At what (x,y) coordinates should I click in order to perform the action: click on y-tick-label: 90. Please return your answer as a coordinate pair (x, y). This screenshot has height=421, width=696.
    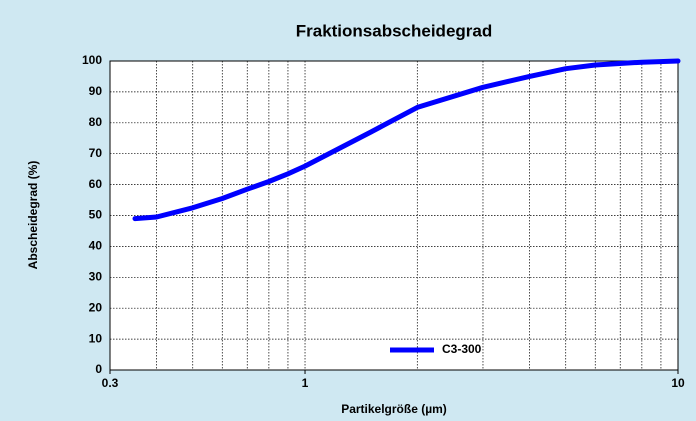
    Looking at the image, I should click on (96, 91).